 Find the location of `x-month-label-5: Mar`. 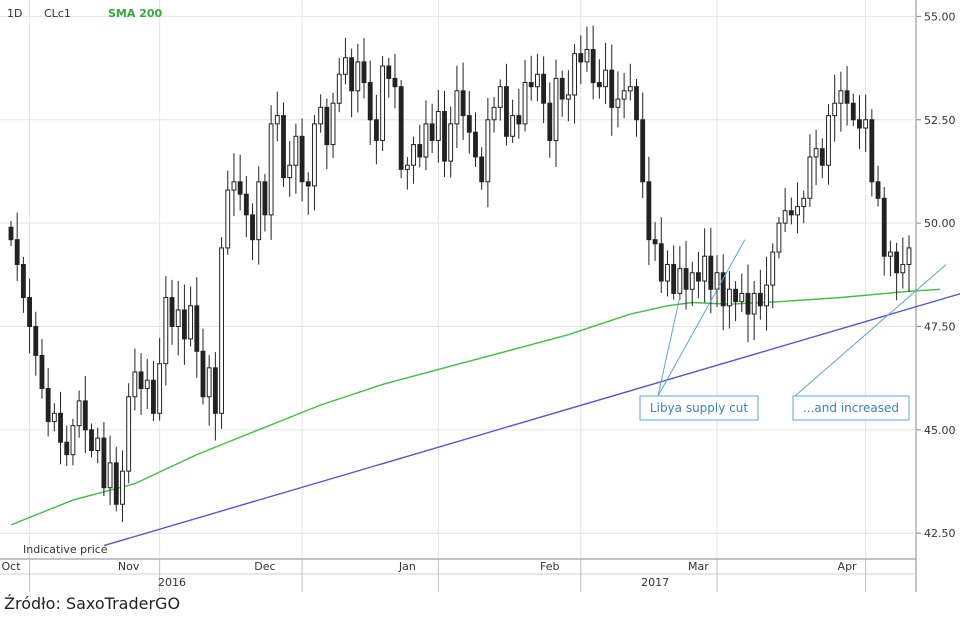

x-month-label-5: Mar is located at coordinates (698, 566).